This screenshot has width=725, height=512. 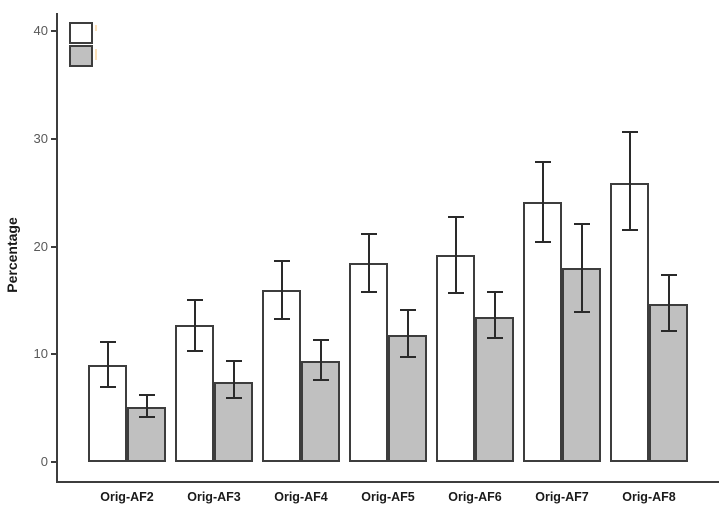 I want to click on x-category-label: Orig-AF2, so click(x=127, y=497).